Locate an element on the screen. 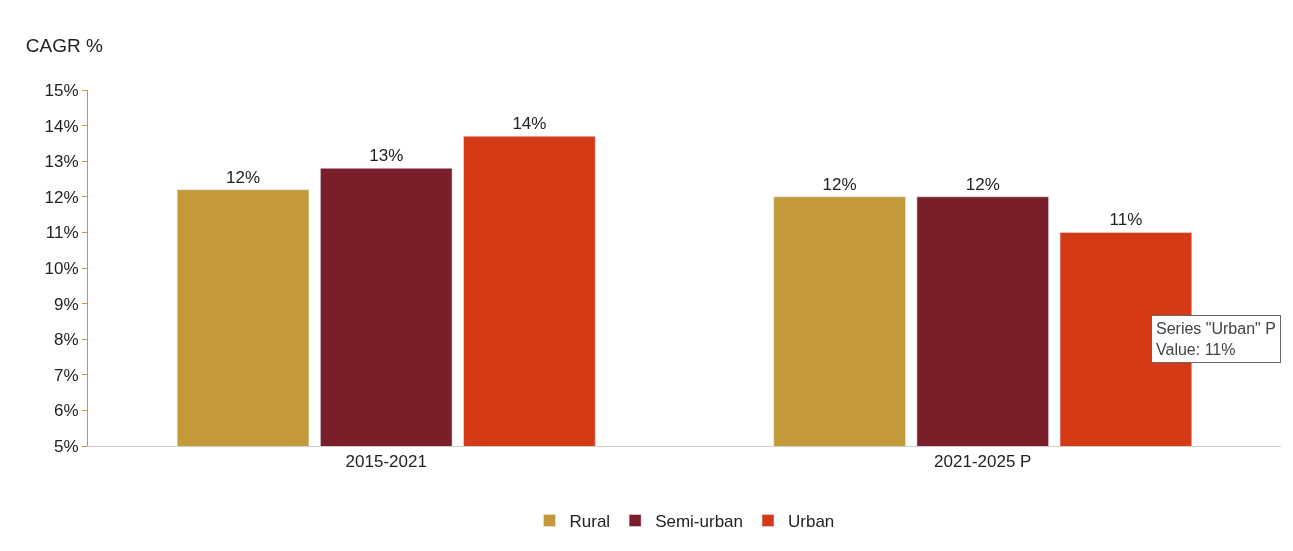 The height and width of the screenshot is (551, 1293). data-label: 14% is located at coordinates (529, 124).